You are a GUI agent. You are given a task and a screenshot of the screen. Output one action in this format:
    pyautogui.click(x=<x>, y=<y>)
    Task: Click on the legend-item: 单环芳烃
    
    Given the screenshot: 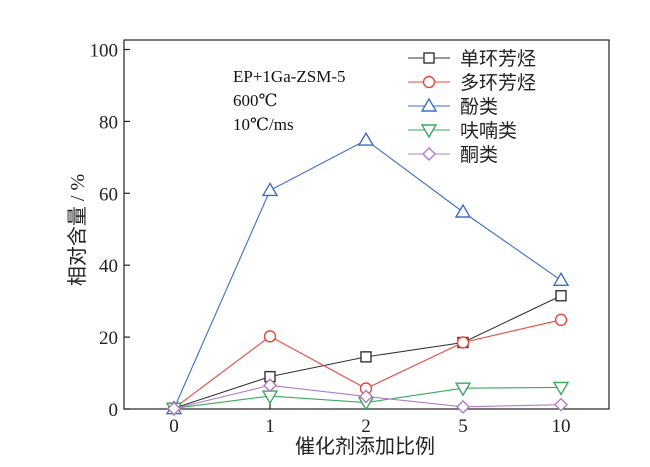 What is the action you would take?
    pyautogui.click(x=472, y=59)
    